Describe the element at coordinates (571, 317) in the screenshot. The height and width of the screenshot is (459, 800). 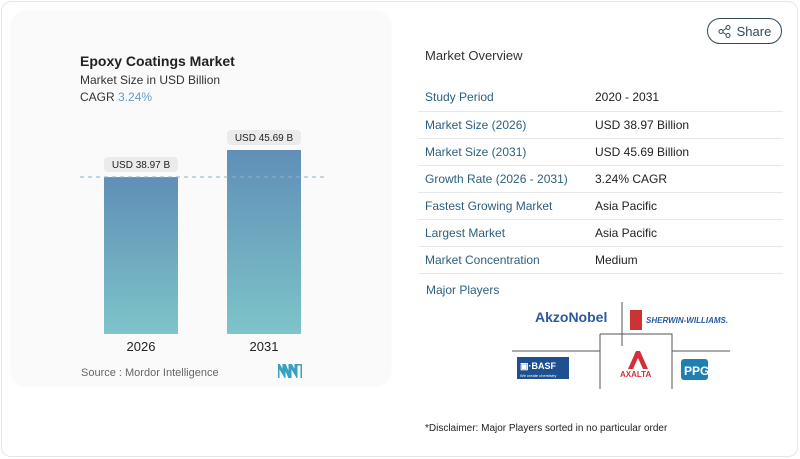
I see `akzonobel-logo: AkzoNobel` at that location.